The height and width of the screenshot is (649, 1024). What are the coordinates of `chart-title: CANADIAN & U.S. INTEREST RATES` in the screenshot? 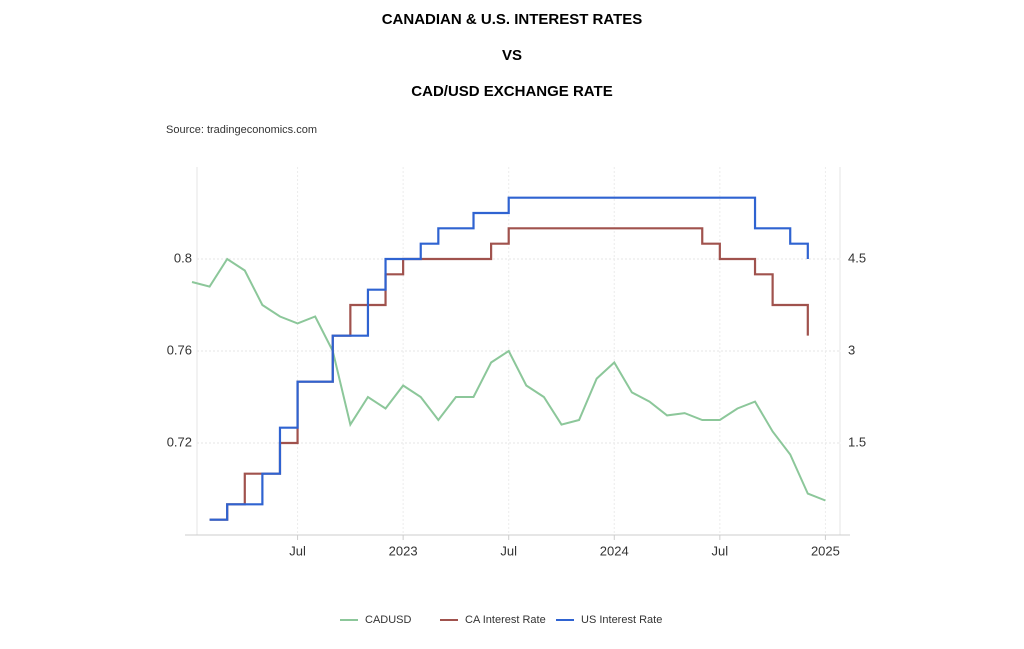 It's located at (512, 19).